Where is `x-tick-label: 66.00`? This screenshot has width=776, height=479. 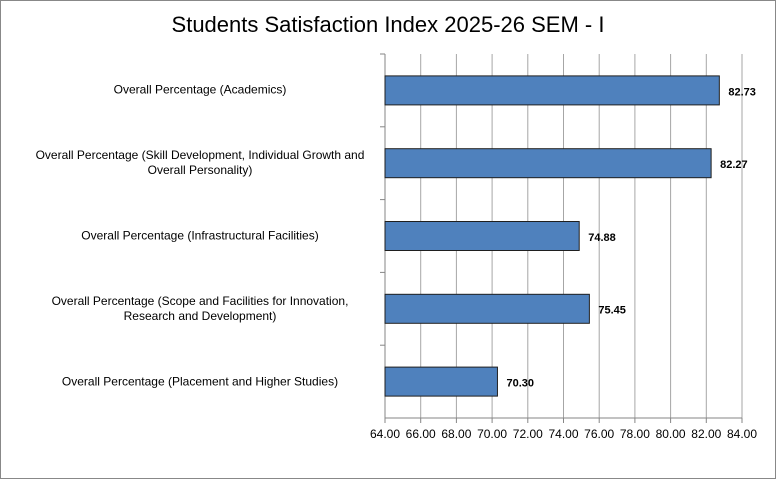 x-tick-label: 66.00 is located at coordinates (421, 434).